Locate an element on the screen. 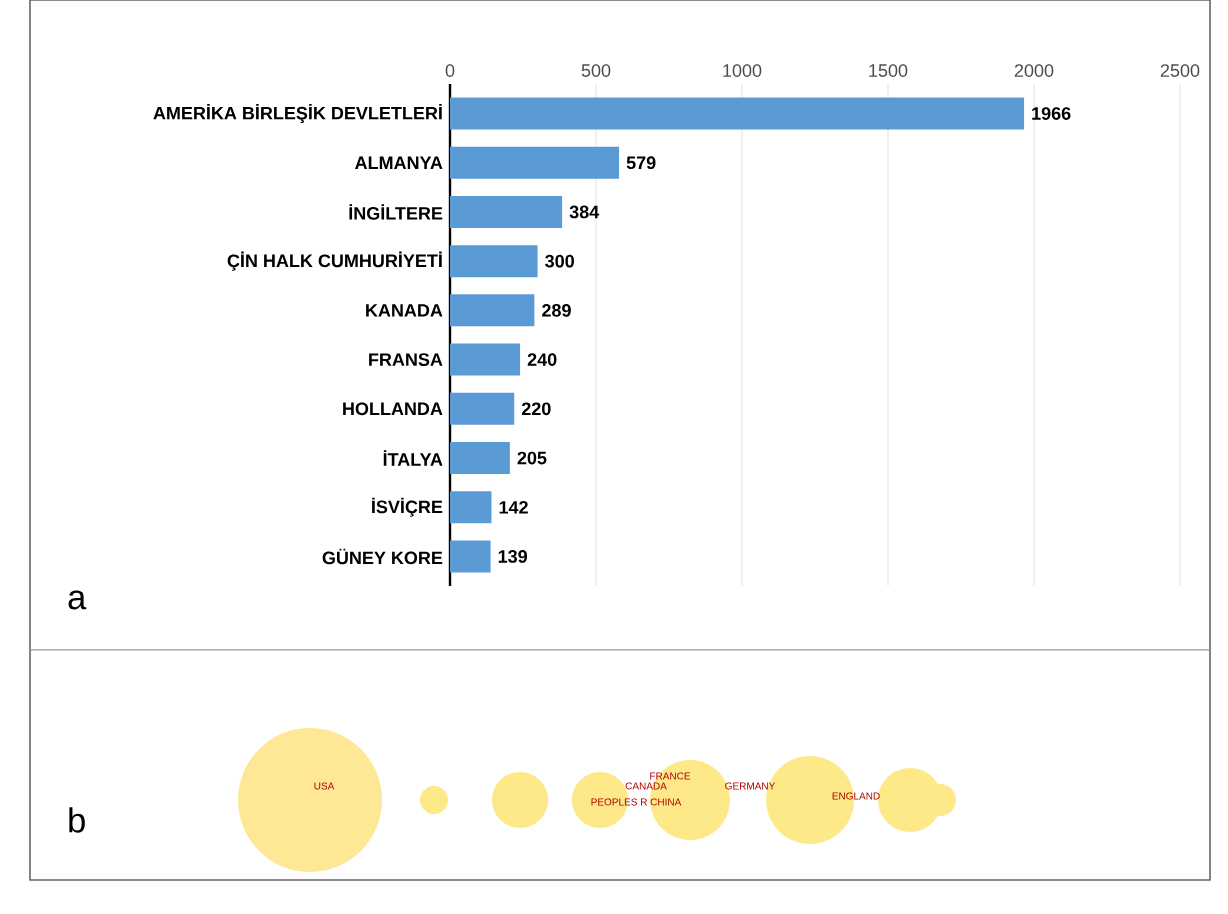 This screenshot has height=914, width=1228. x-tick-label: 2000 is located at coordinates (1034, 70).